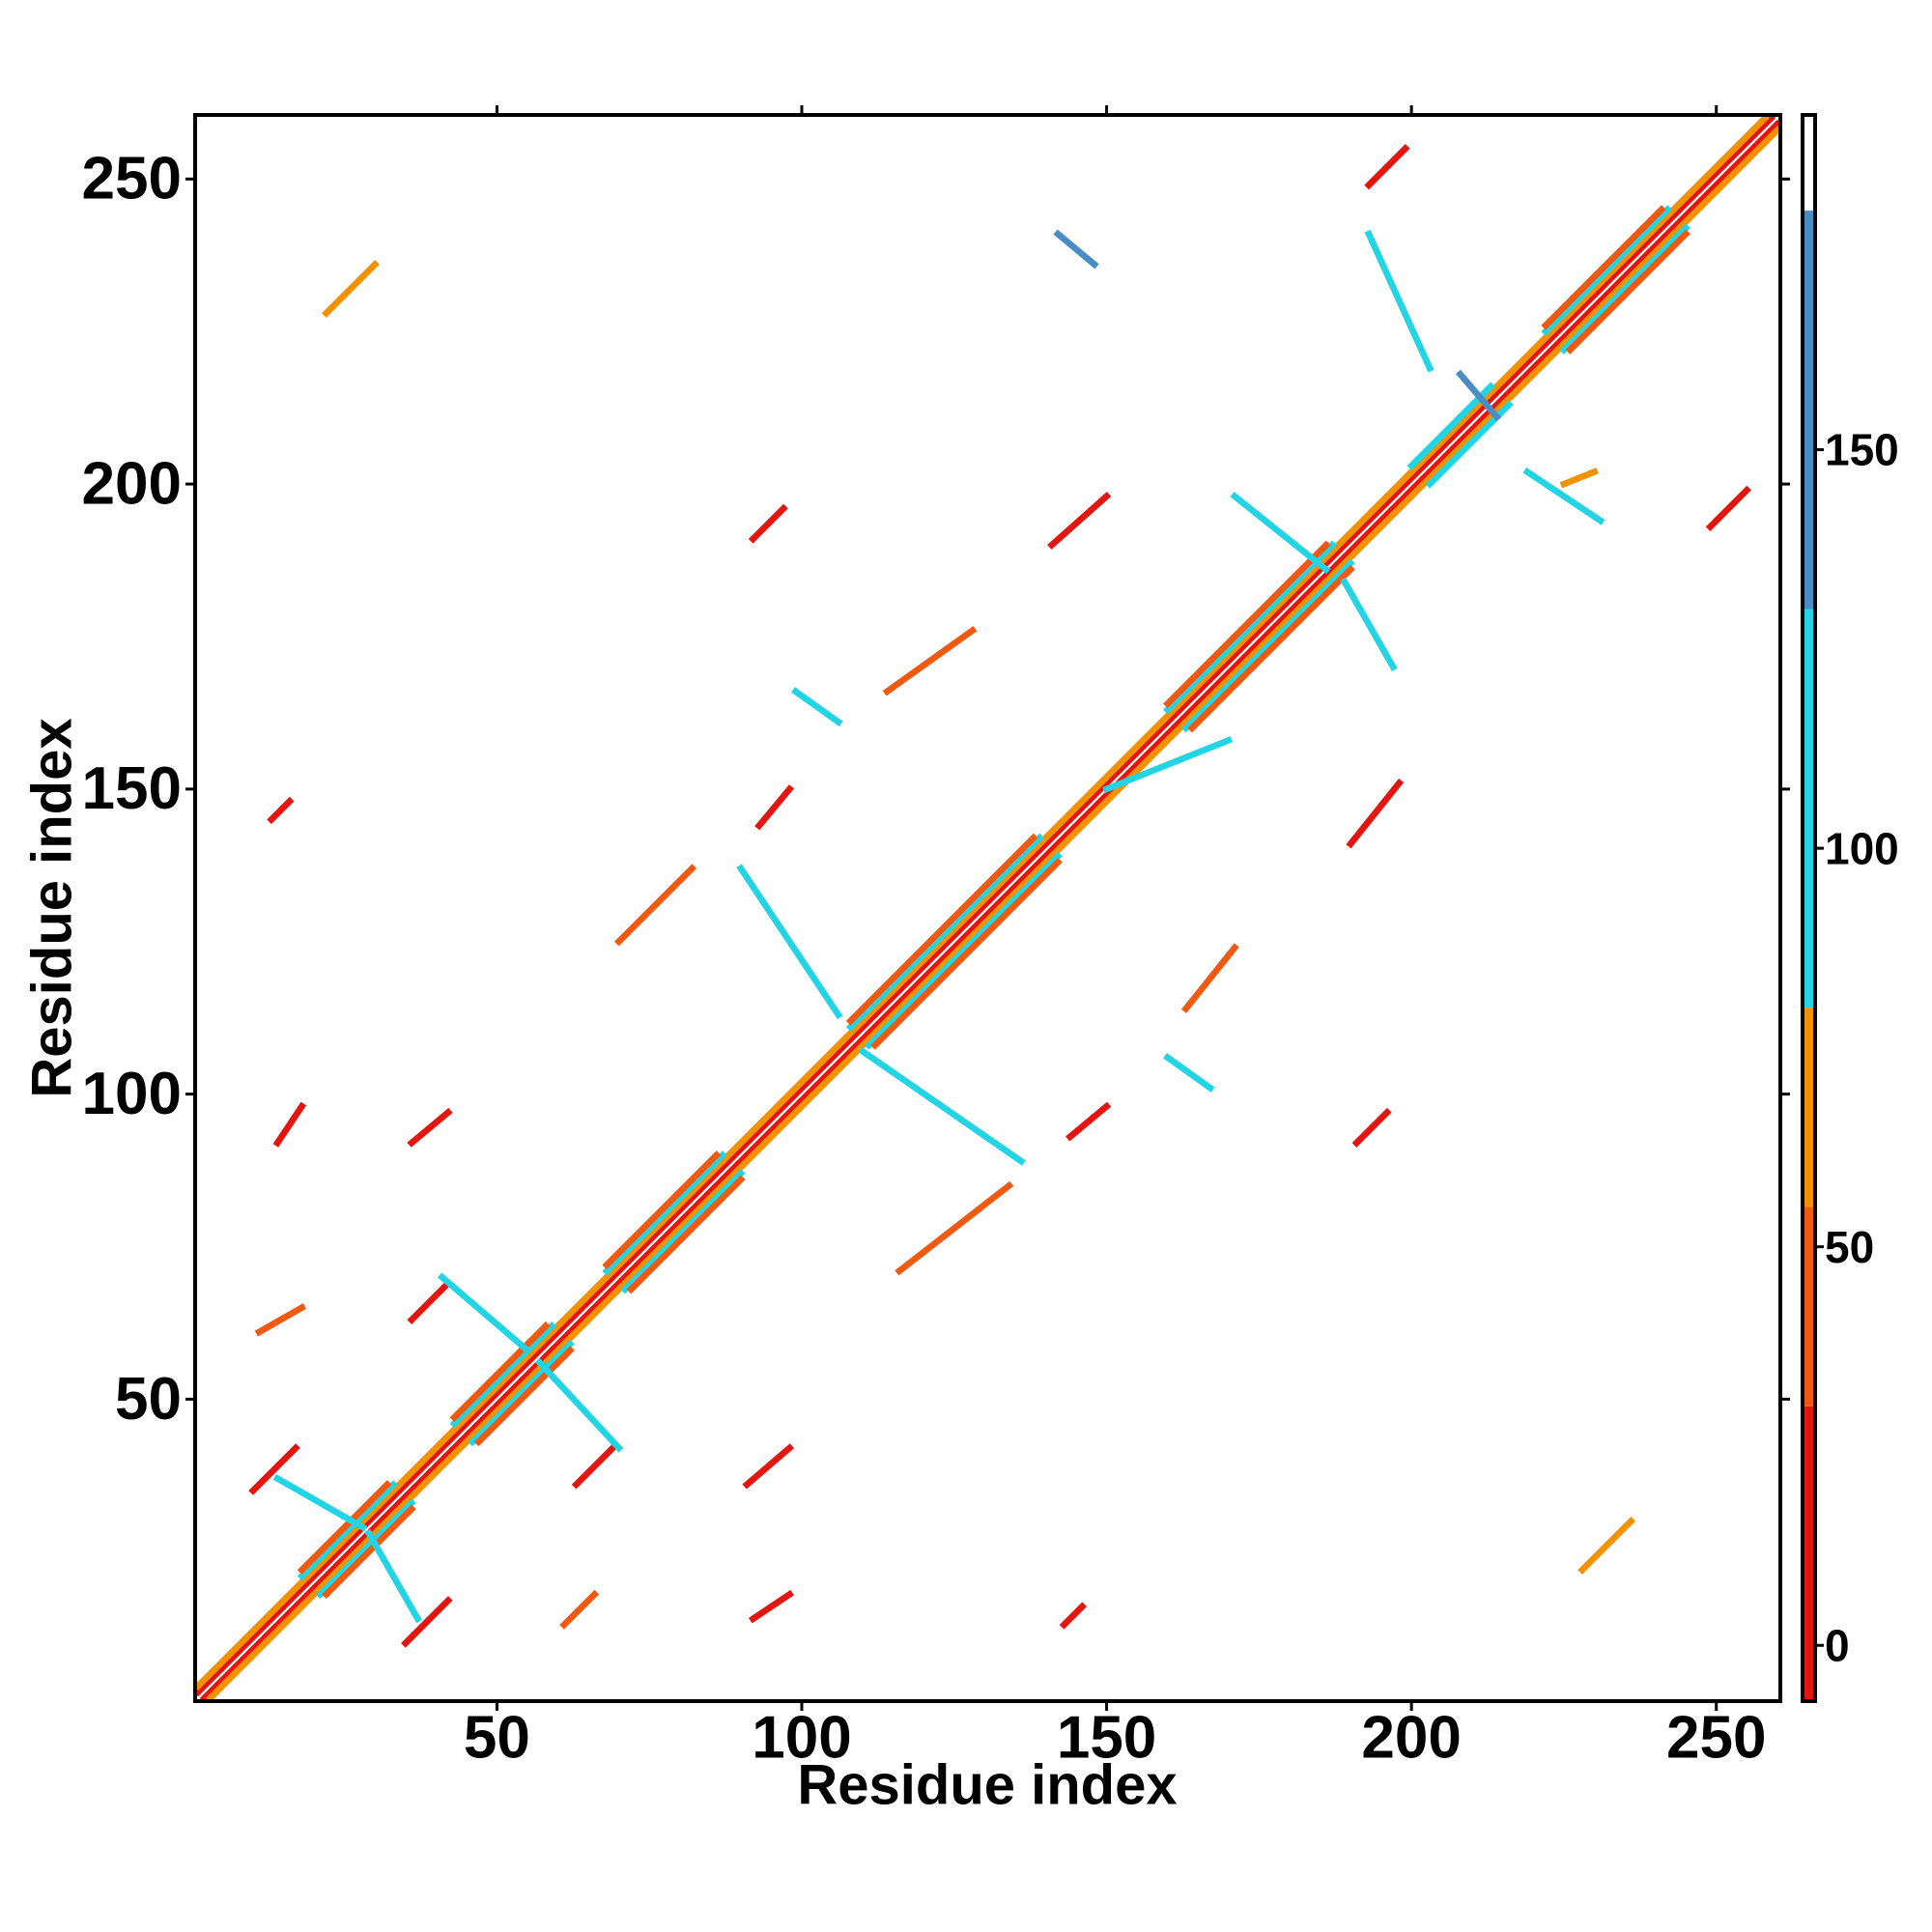  I want to click on x-tick-label: 50, so click(497, 1737).